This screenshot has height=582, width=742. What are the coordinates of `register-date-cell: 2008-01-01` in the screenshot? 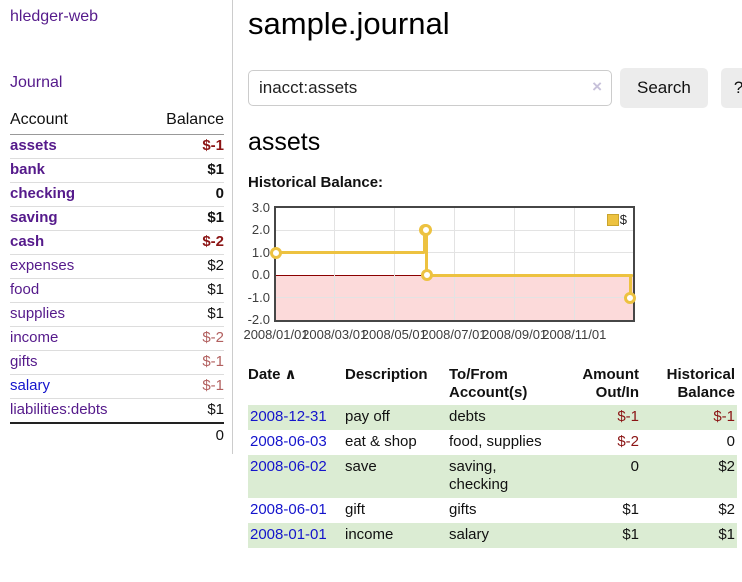 It's located at (296, 535).